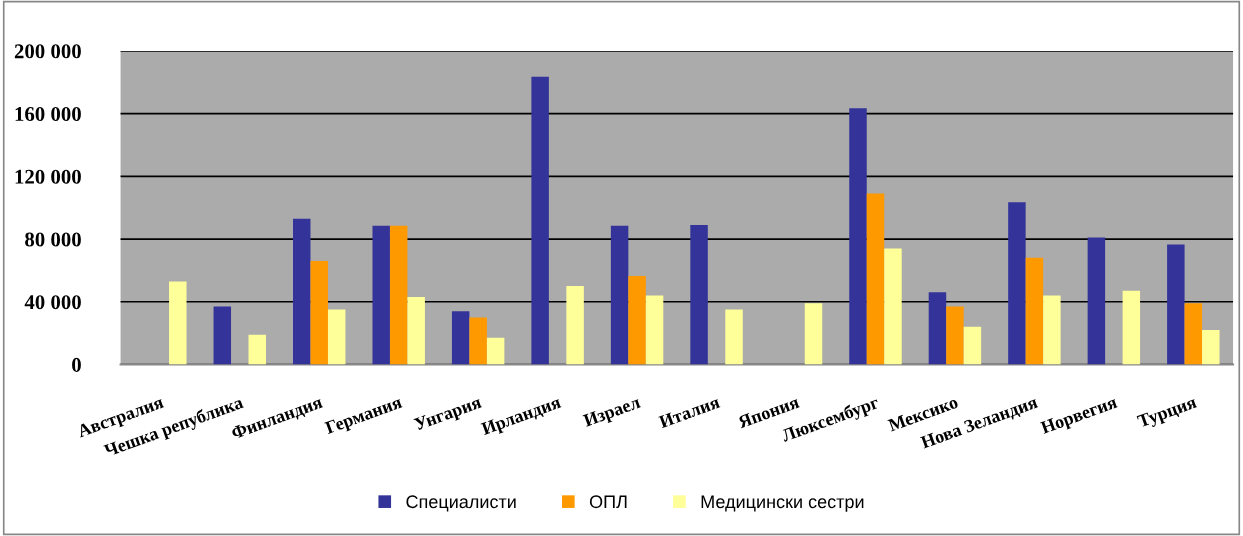 This screenshot has height=536, width=1243. I want to click on x-tick-label: Турция, so click(1167, 413).